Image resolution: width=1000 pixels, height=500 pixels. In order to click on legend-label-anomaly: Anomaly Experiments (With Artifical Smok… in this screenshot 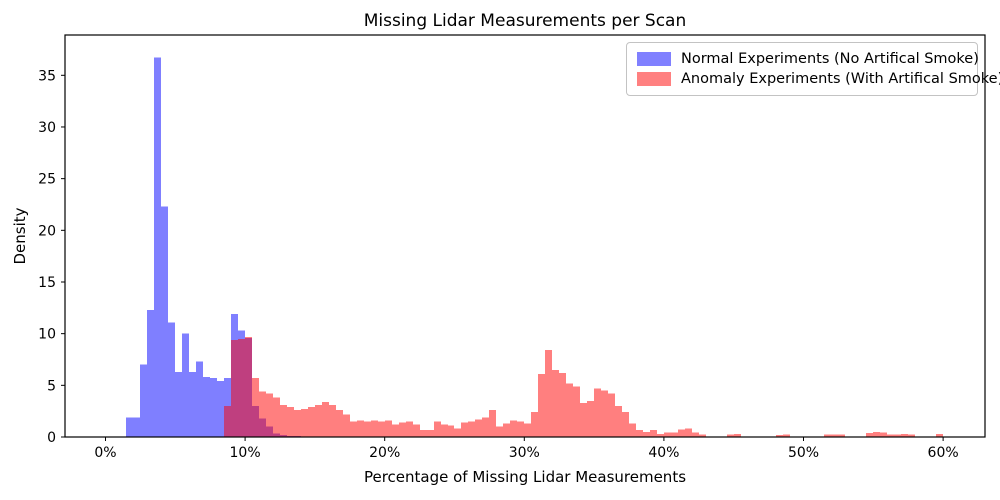, I will do `click(840, 79)`.